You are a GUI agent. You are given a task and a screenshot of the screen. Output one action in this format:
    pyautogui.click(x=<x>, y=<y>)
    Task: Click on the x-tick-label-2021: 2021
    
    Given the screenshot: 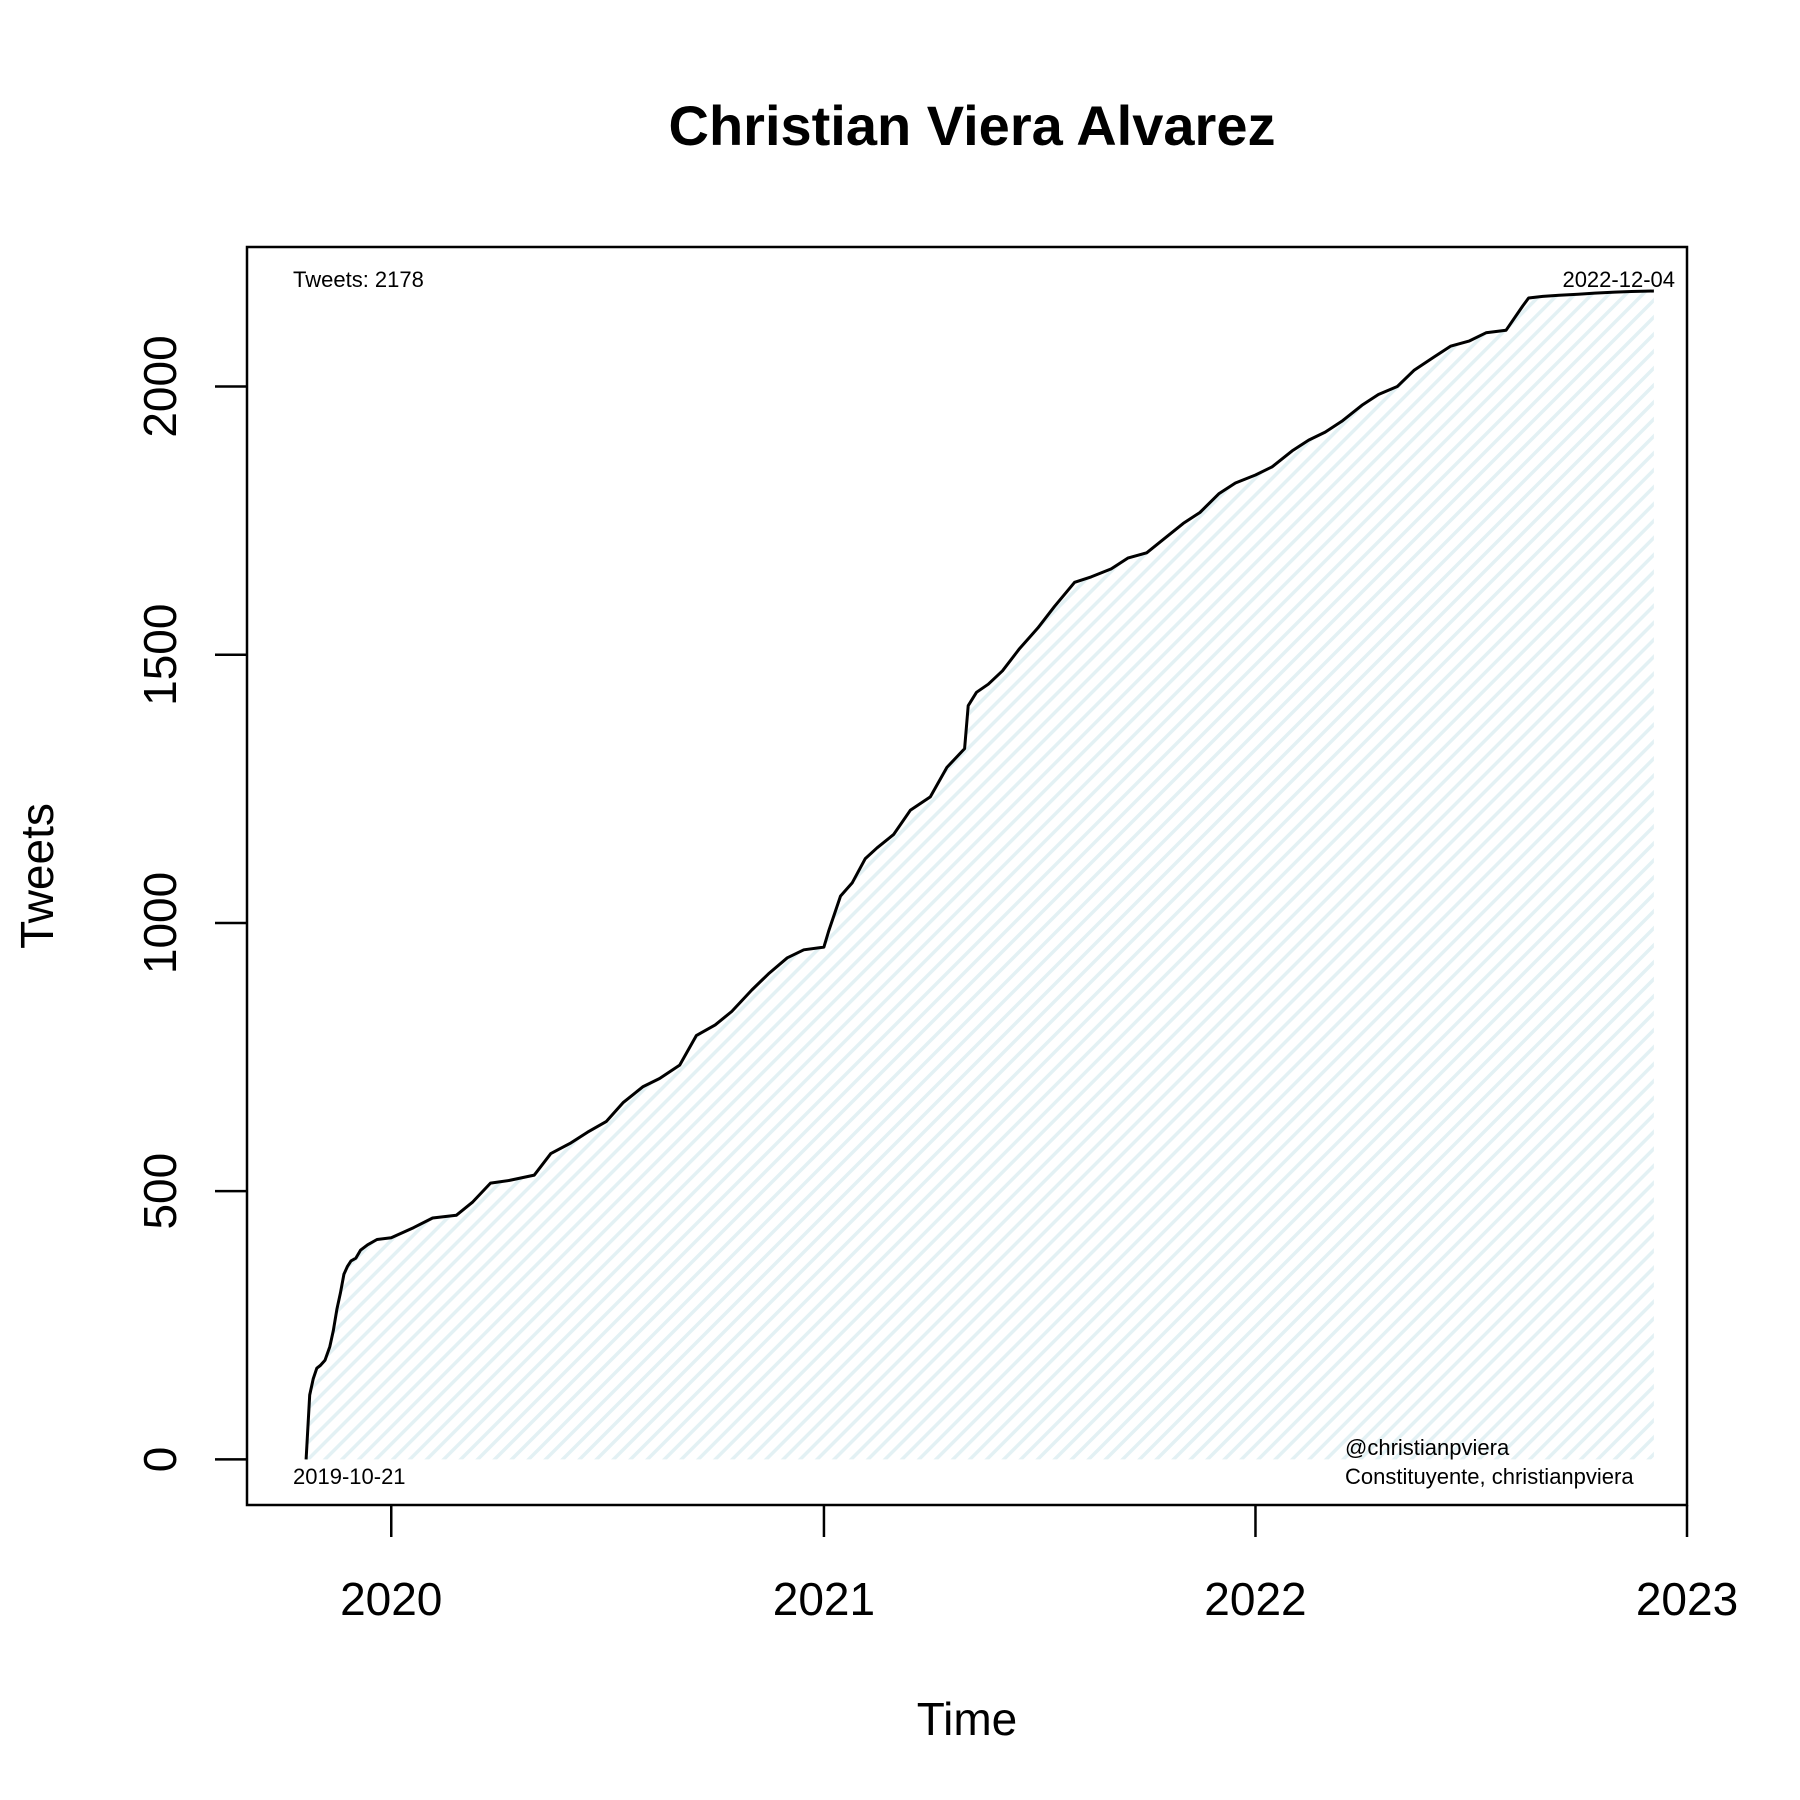 What is the action you would take?
    pyautogui.click(x=824, y=1599)
    